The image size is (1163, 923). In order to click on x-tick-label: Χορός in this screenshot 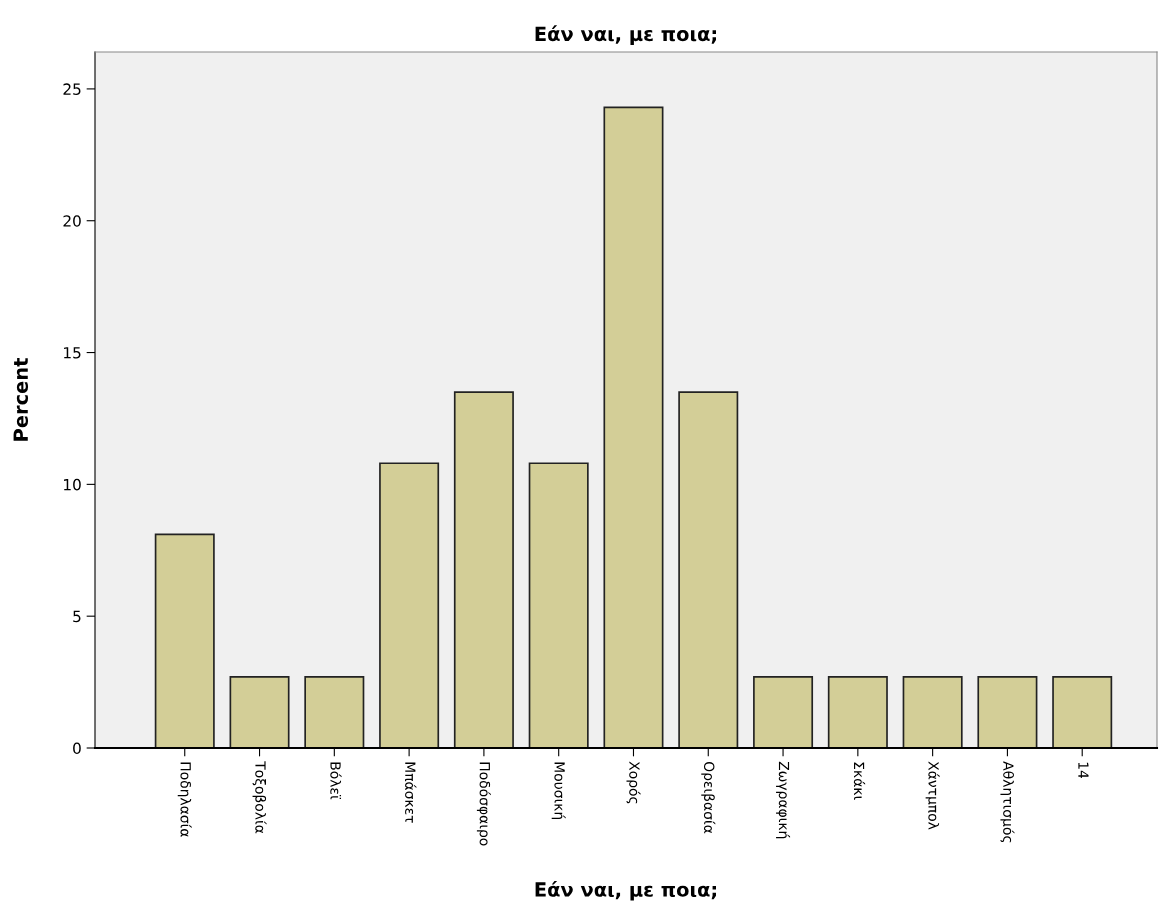, I will do `click(633, 782)`.